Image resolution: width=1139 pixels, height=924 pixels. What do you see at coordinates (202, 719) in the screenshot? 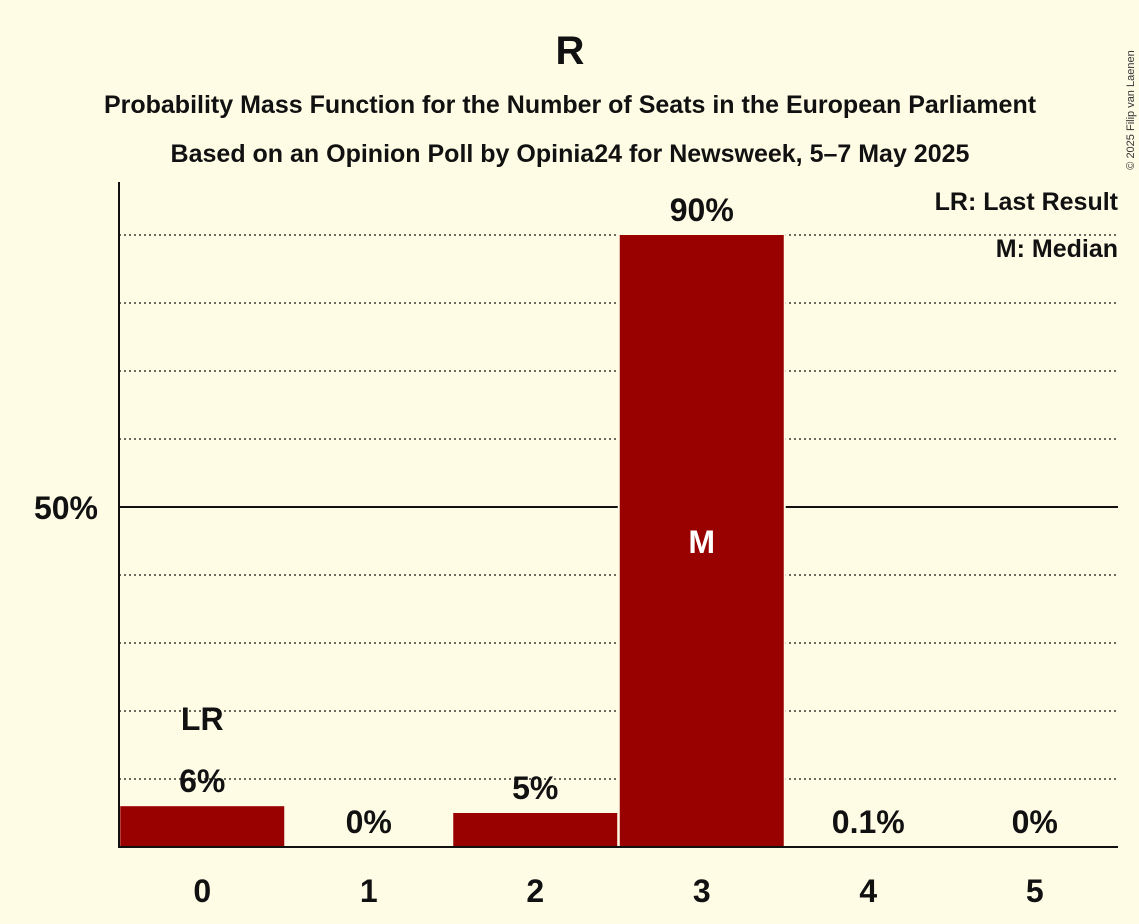
I see `last-result-marker: LR` at bounding box center [202, 719].